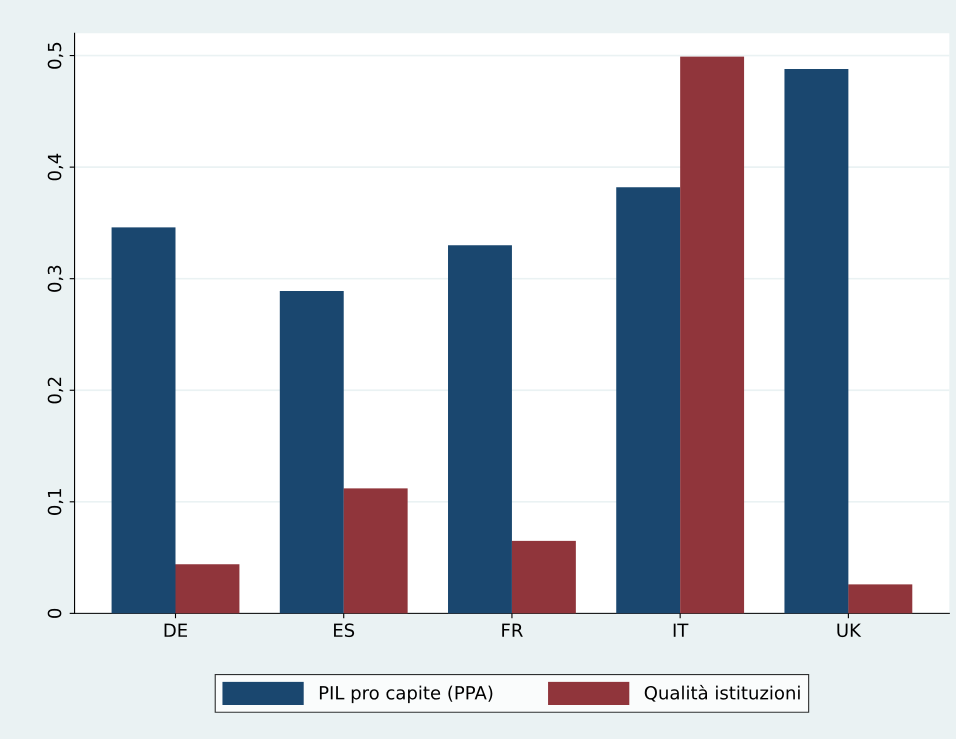 This screenshot has width=956, height=739. What do you see at coordinates (56, 55) in the screenshot?
I see `y-tick-label: 0,5` at bounding box center [56, 55].